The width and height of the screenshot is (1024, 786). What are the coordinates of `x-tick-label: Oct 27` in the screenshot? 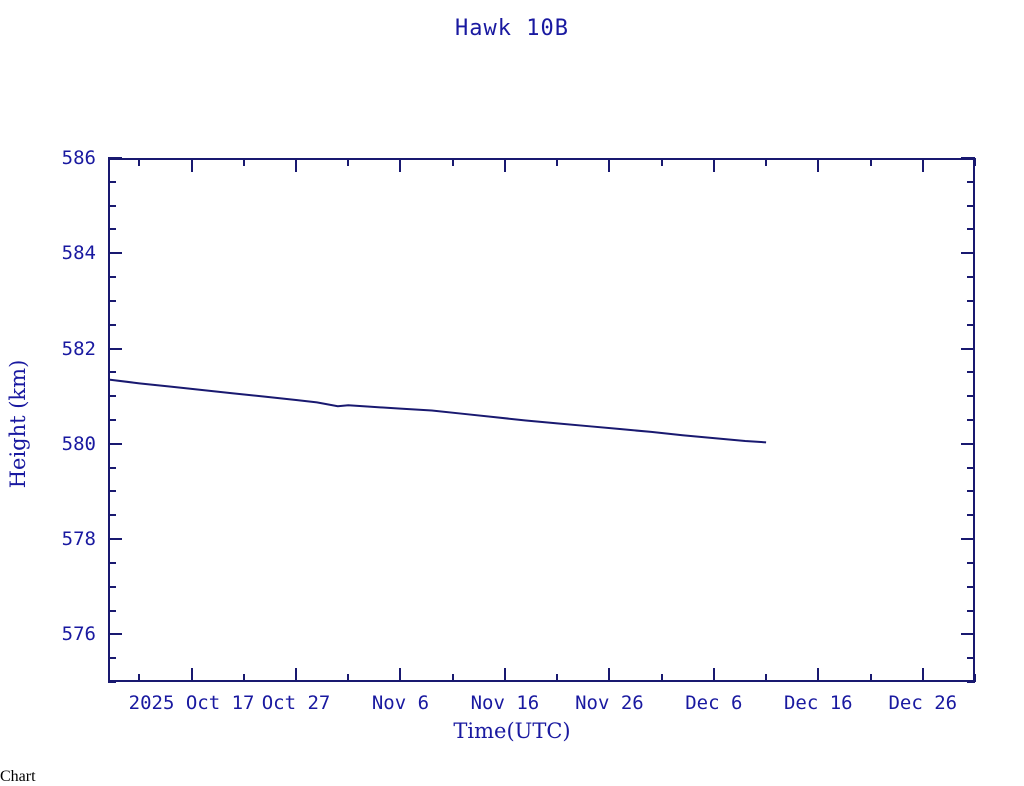 It's located at (296, 703).